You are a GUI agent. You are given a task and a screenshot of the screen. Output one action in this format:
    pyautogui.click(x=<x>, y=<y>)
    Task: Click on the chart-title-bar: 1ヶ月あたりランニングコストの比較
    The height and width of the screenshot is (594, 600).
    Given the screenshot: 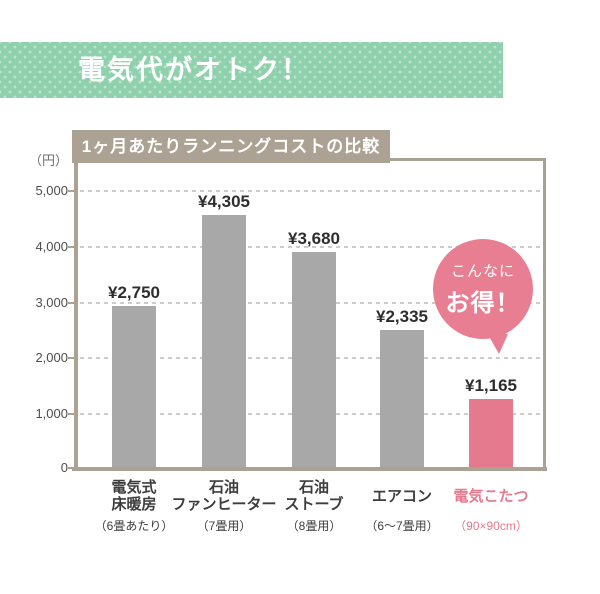 What is the action you would take?
    pyautogui.click(x=231, y=146)
    